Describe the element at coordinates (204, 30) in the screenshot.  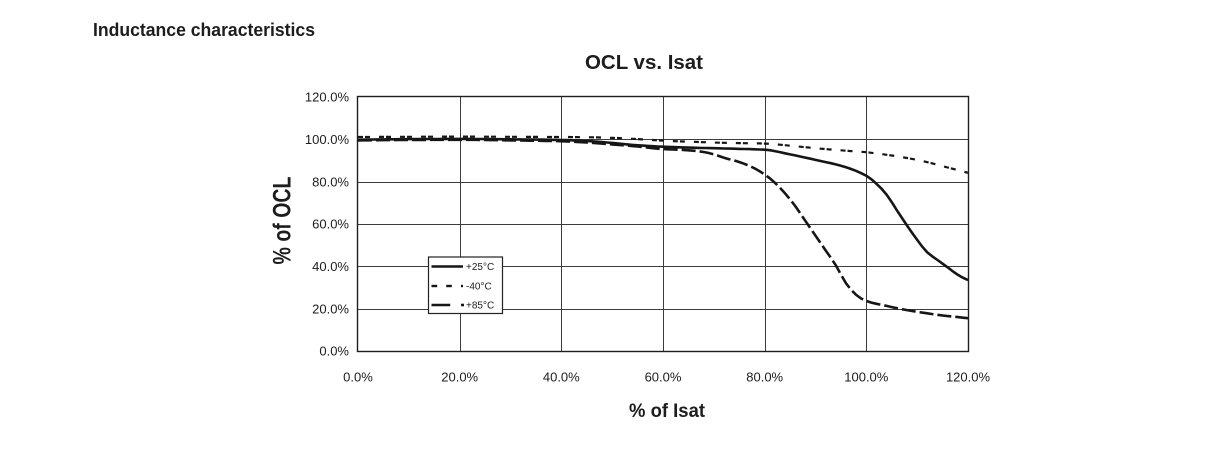
I see `svg-text: Inductance characteristics` at that location.